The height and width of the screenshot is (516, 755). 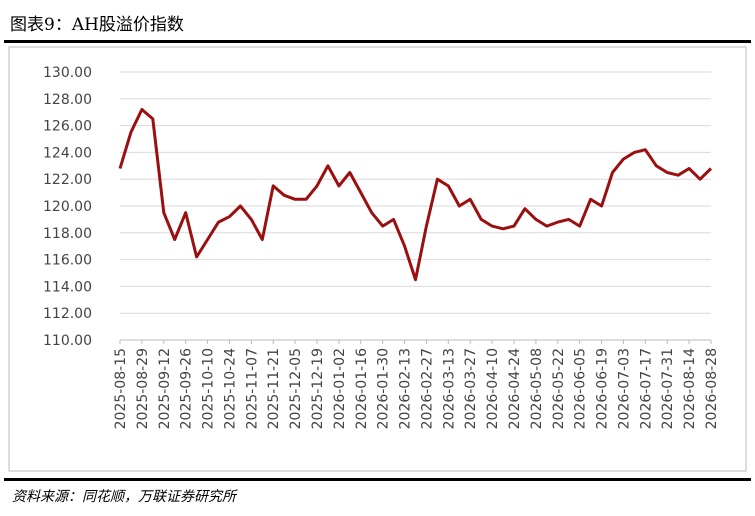 What do you see at coordinates (318, 388) in the screenshot?
I see `x-tick-label: 2025-12-19` at bounding box center [318, 388].